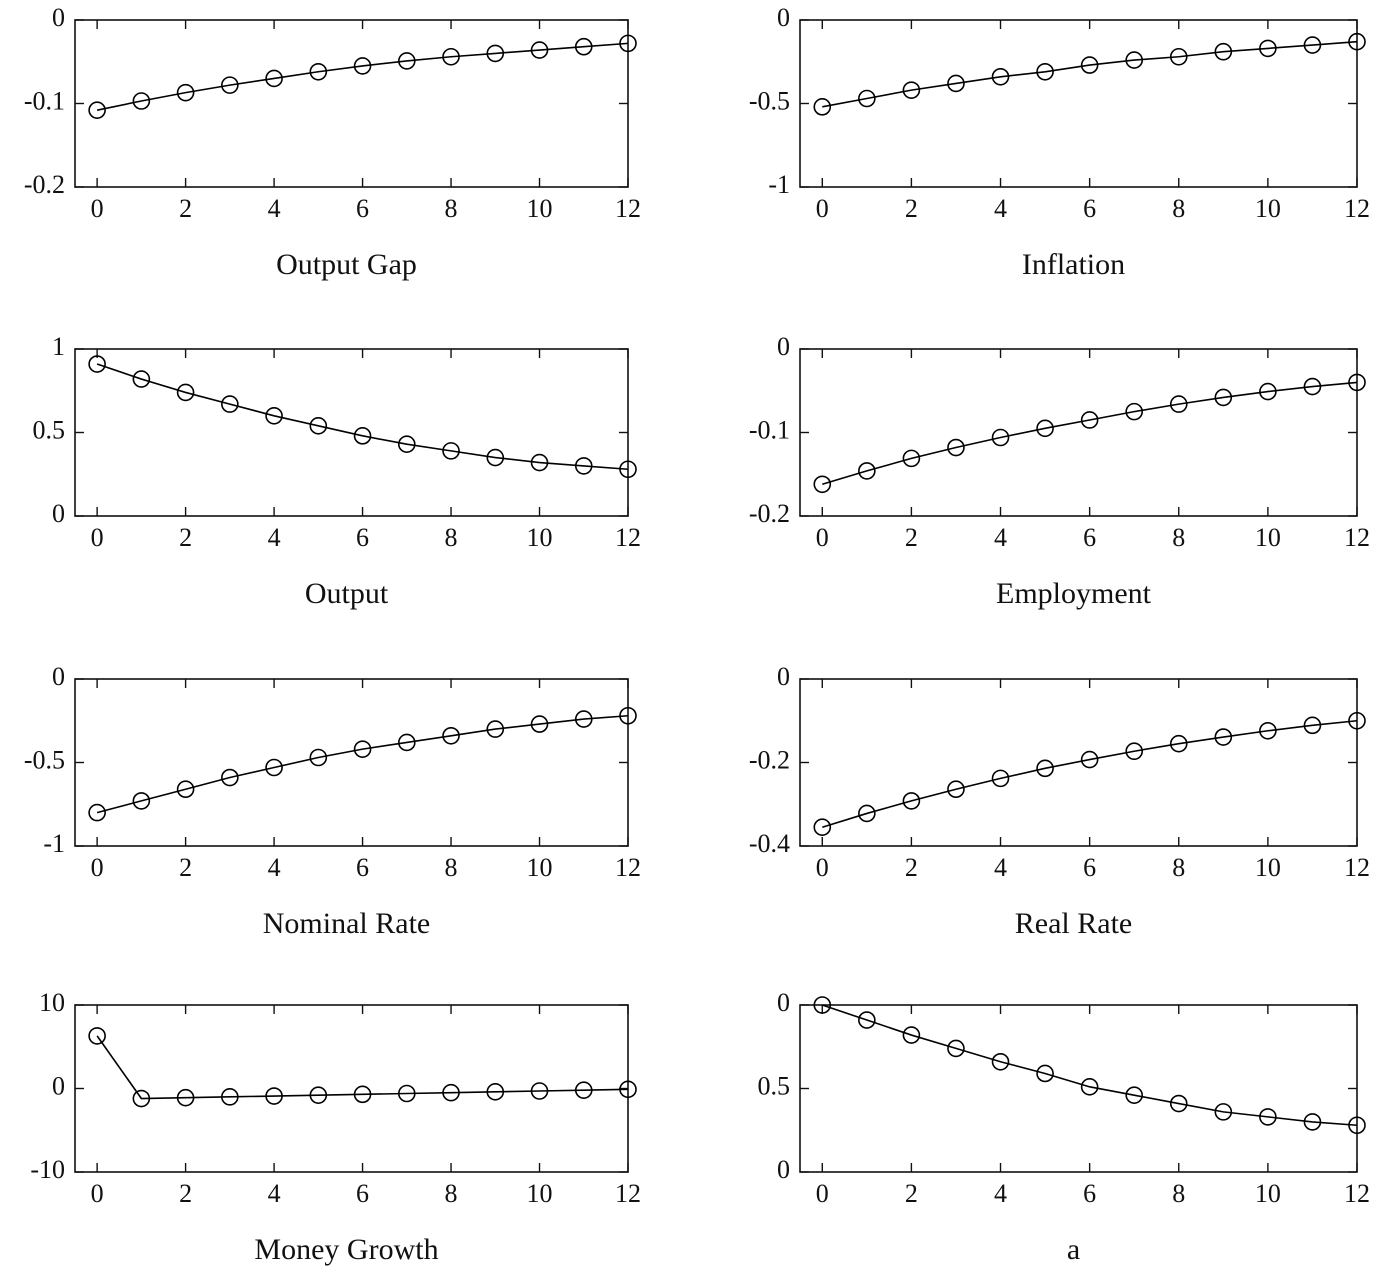 The width and height of the screenshot is (1377, 1270). Describe the element at coordinates (54, 843) in the screenshot. I see `y-tick-label: -1` at that location.